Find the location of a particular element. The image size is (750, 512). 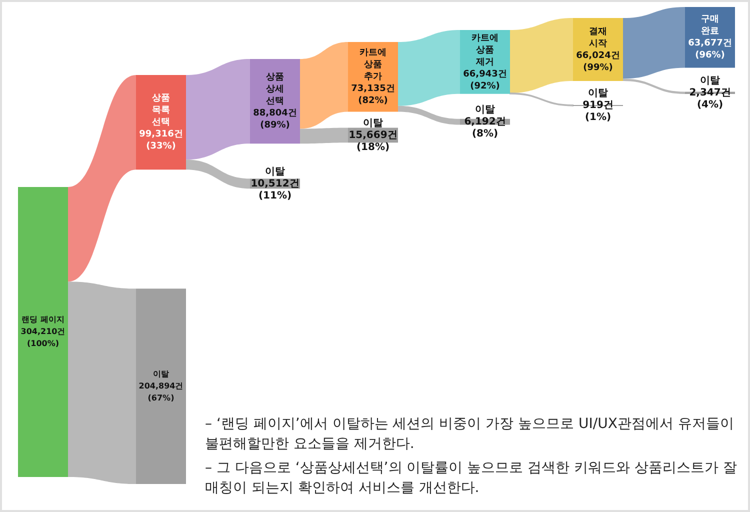

data-label: 919건 (1%) is located at coordinates (598, 111).